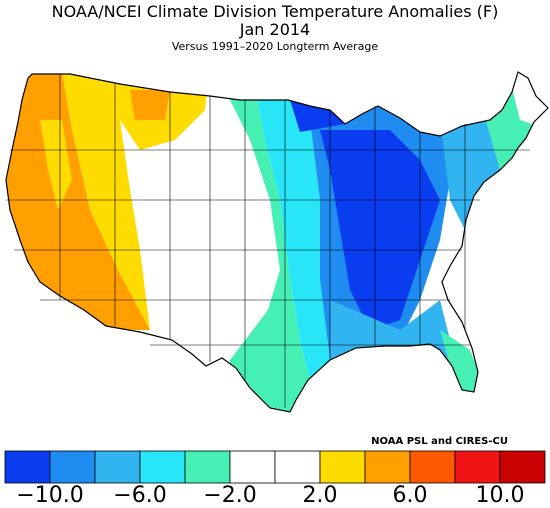 The image size is (550, 508). What do you see at coordinates (320, 495) in the screenshot?
I see `legend-tick-label: 2.0` at bounding box center [320, 495].